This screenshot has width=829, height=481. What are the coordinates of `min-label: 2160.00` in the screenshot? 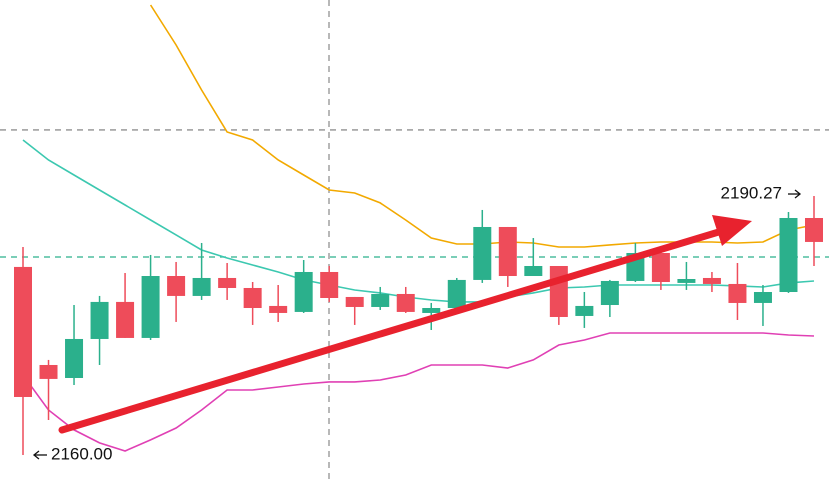 It's located at (81, 453).